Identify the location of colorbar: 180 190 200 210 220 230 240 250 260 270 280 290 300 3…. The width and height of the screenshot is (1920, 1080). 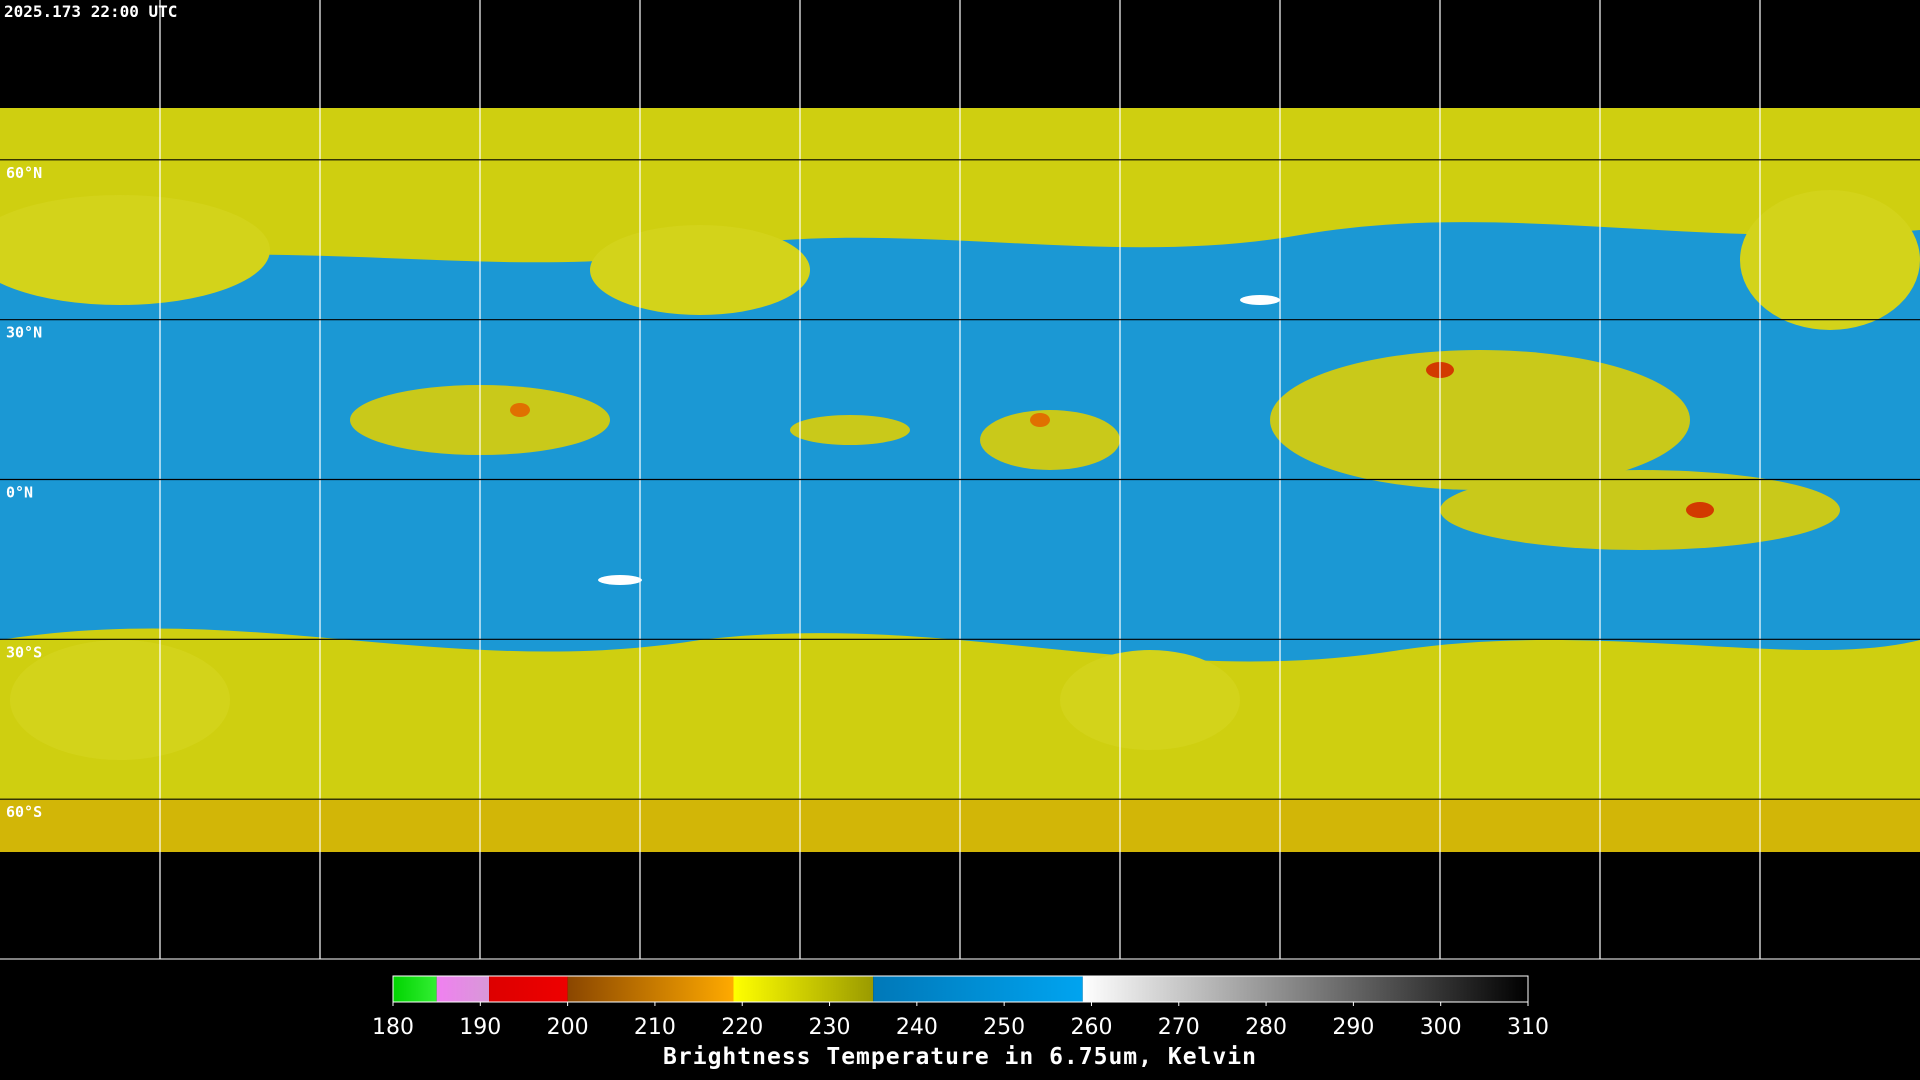
(960, 1007).